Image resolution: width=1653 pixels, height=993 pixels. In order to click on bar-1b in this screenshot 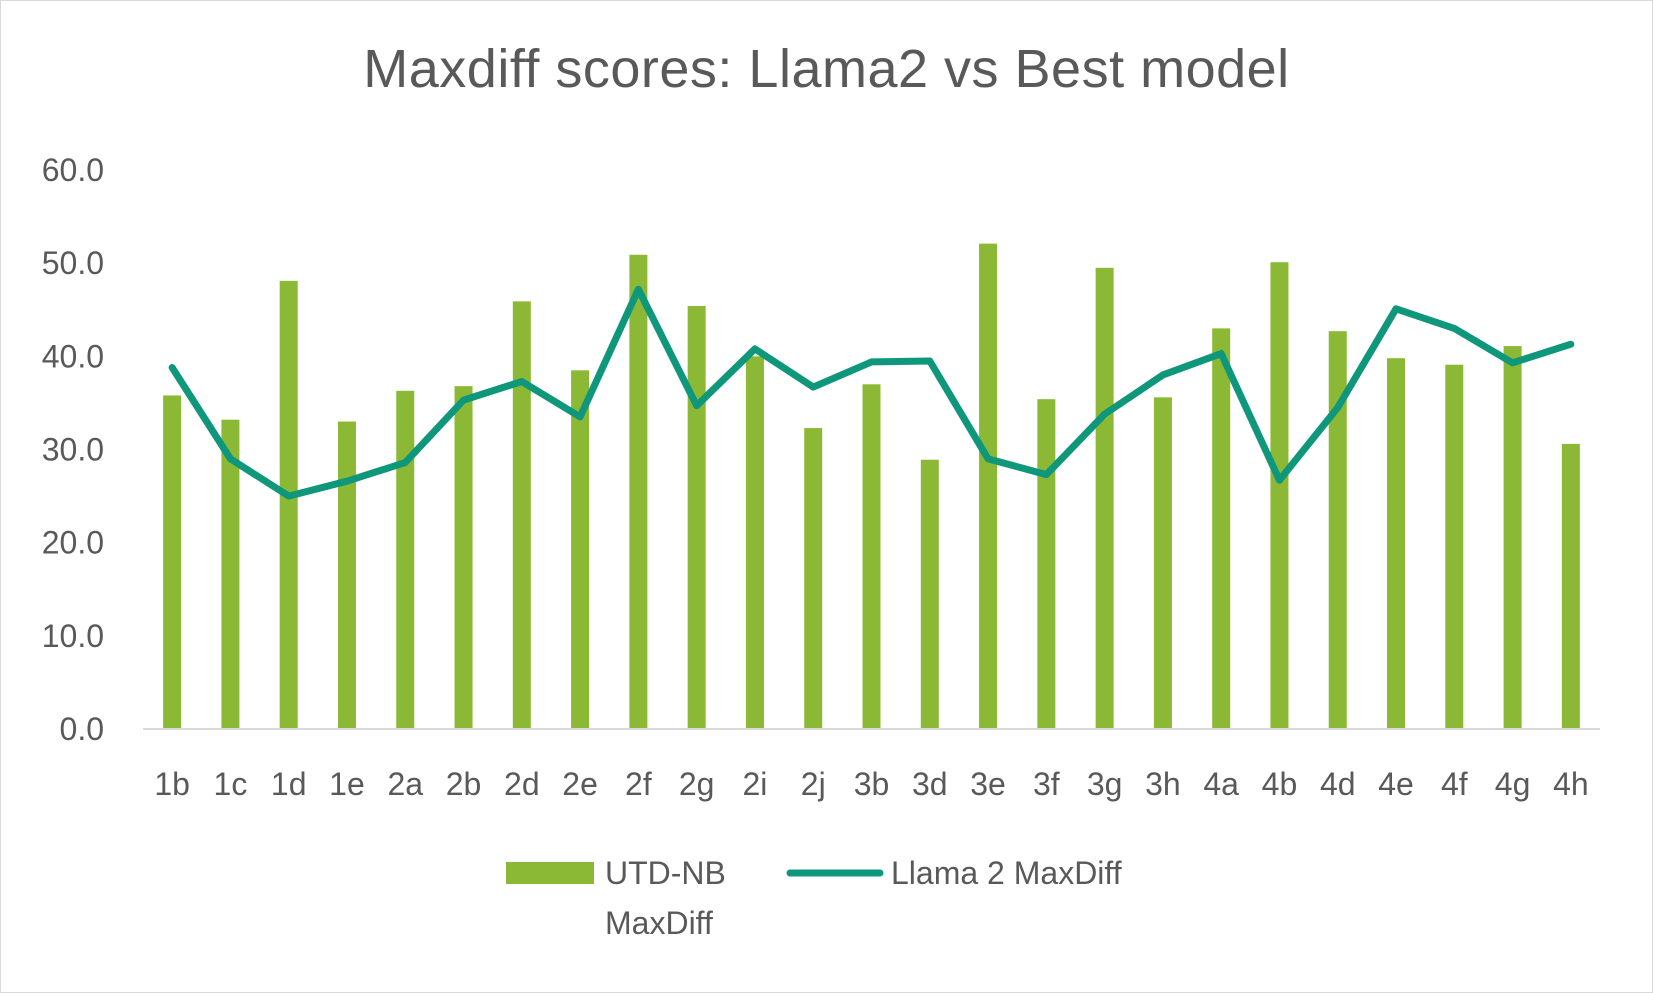, I will do `click(172, 562)`.